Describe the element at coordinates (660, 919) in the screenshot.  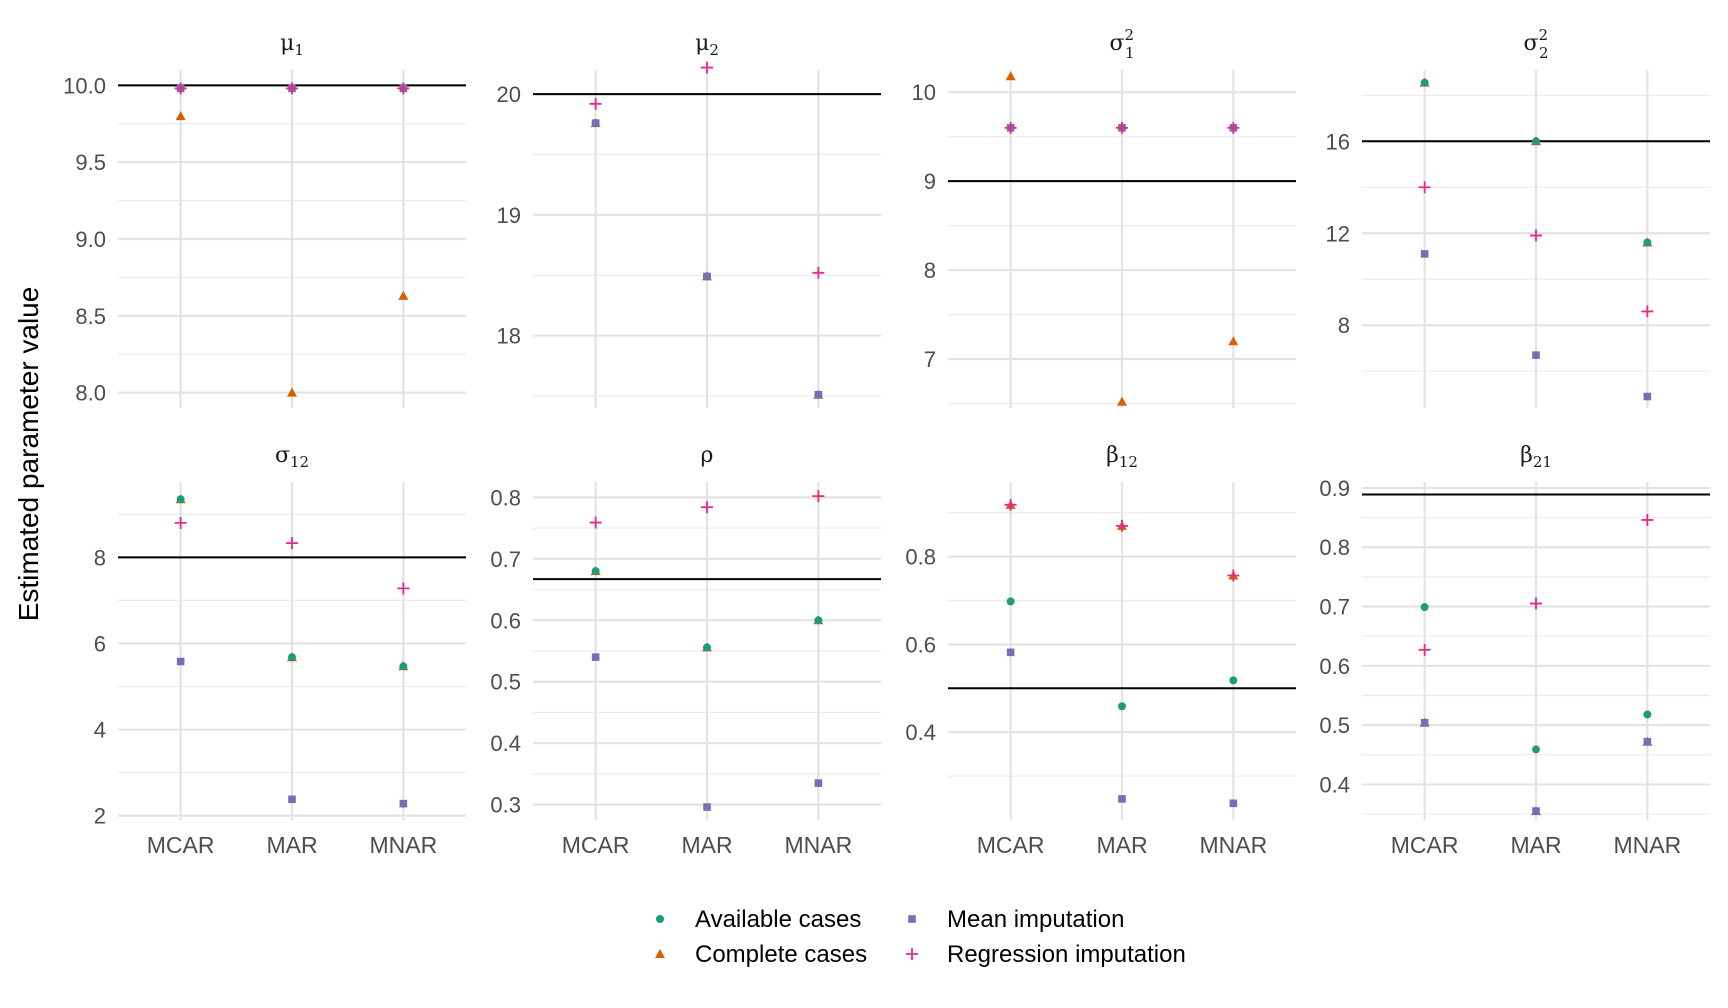
I see `legend-key-circle` at that location.